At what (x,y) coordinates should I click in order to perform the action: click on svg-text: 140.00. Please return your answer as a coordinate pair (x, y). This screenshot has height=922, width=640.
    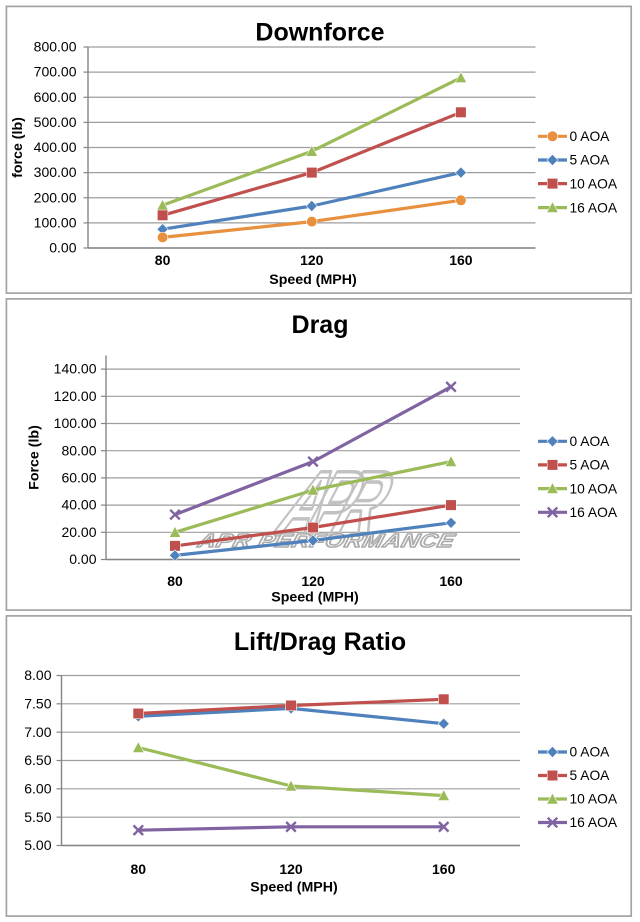
    Looking at the image, I should click on (75, 369).